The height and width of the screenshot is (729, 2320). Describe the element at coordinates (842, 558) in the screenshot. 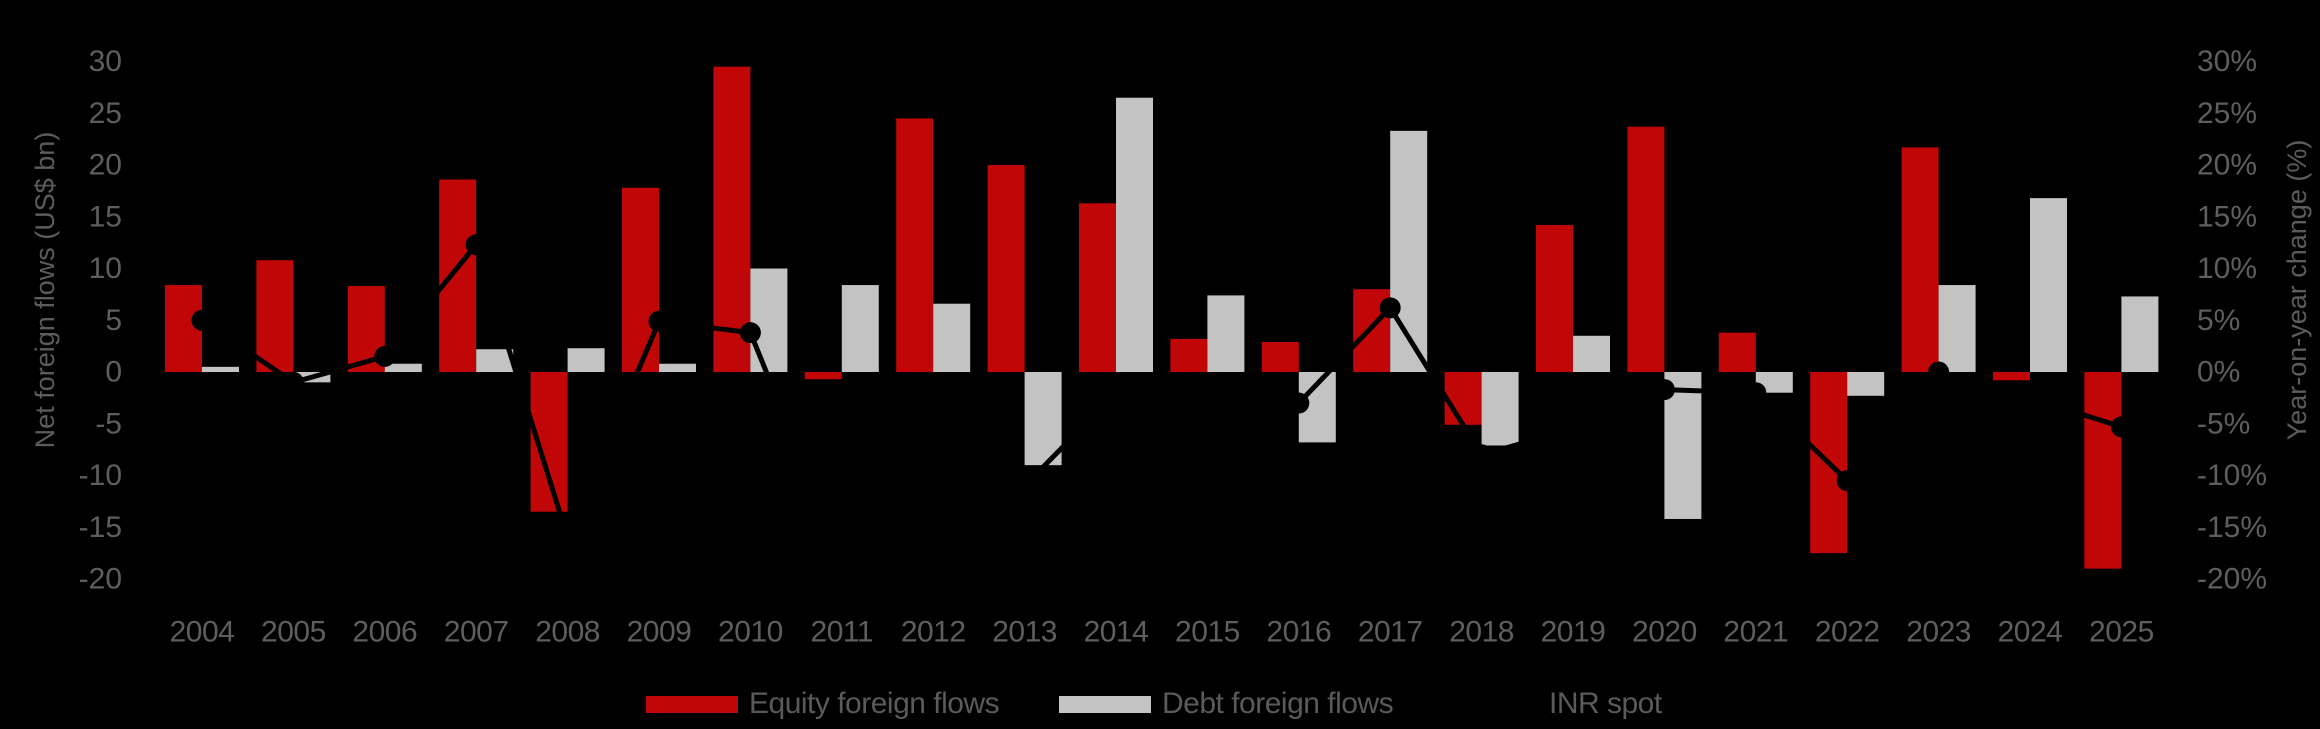

I see `inr-spot-marker-2011` at that location.